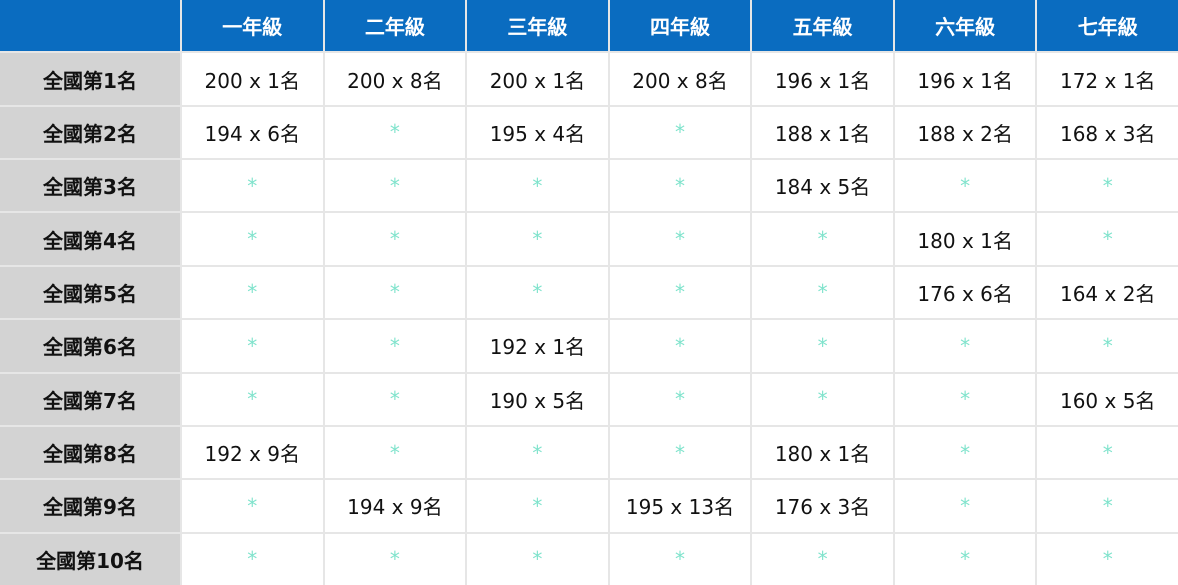  Describe the element at coordinates (1107, 79) in the screenshot. I see `data-cell: 172 x 1名` at that location.